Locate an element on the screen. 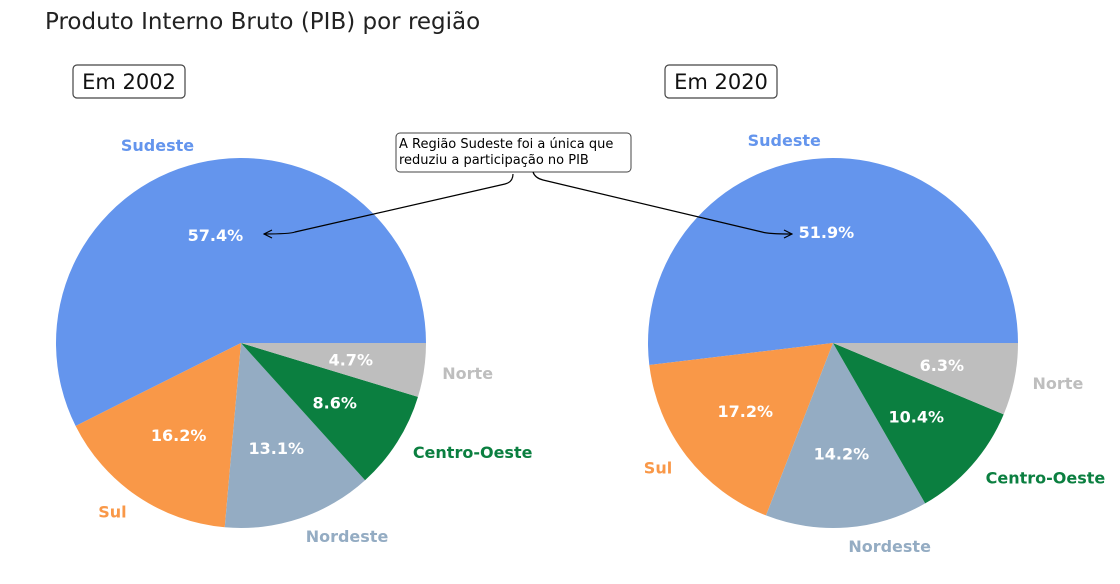  annotation-line-1: A Região Sudeste foi a única que is located at coordinates (506, 144).